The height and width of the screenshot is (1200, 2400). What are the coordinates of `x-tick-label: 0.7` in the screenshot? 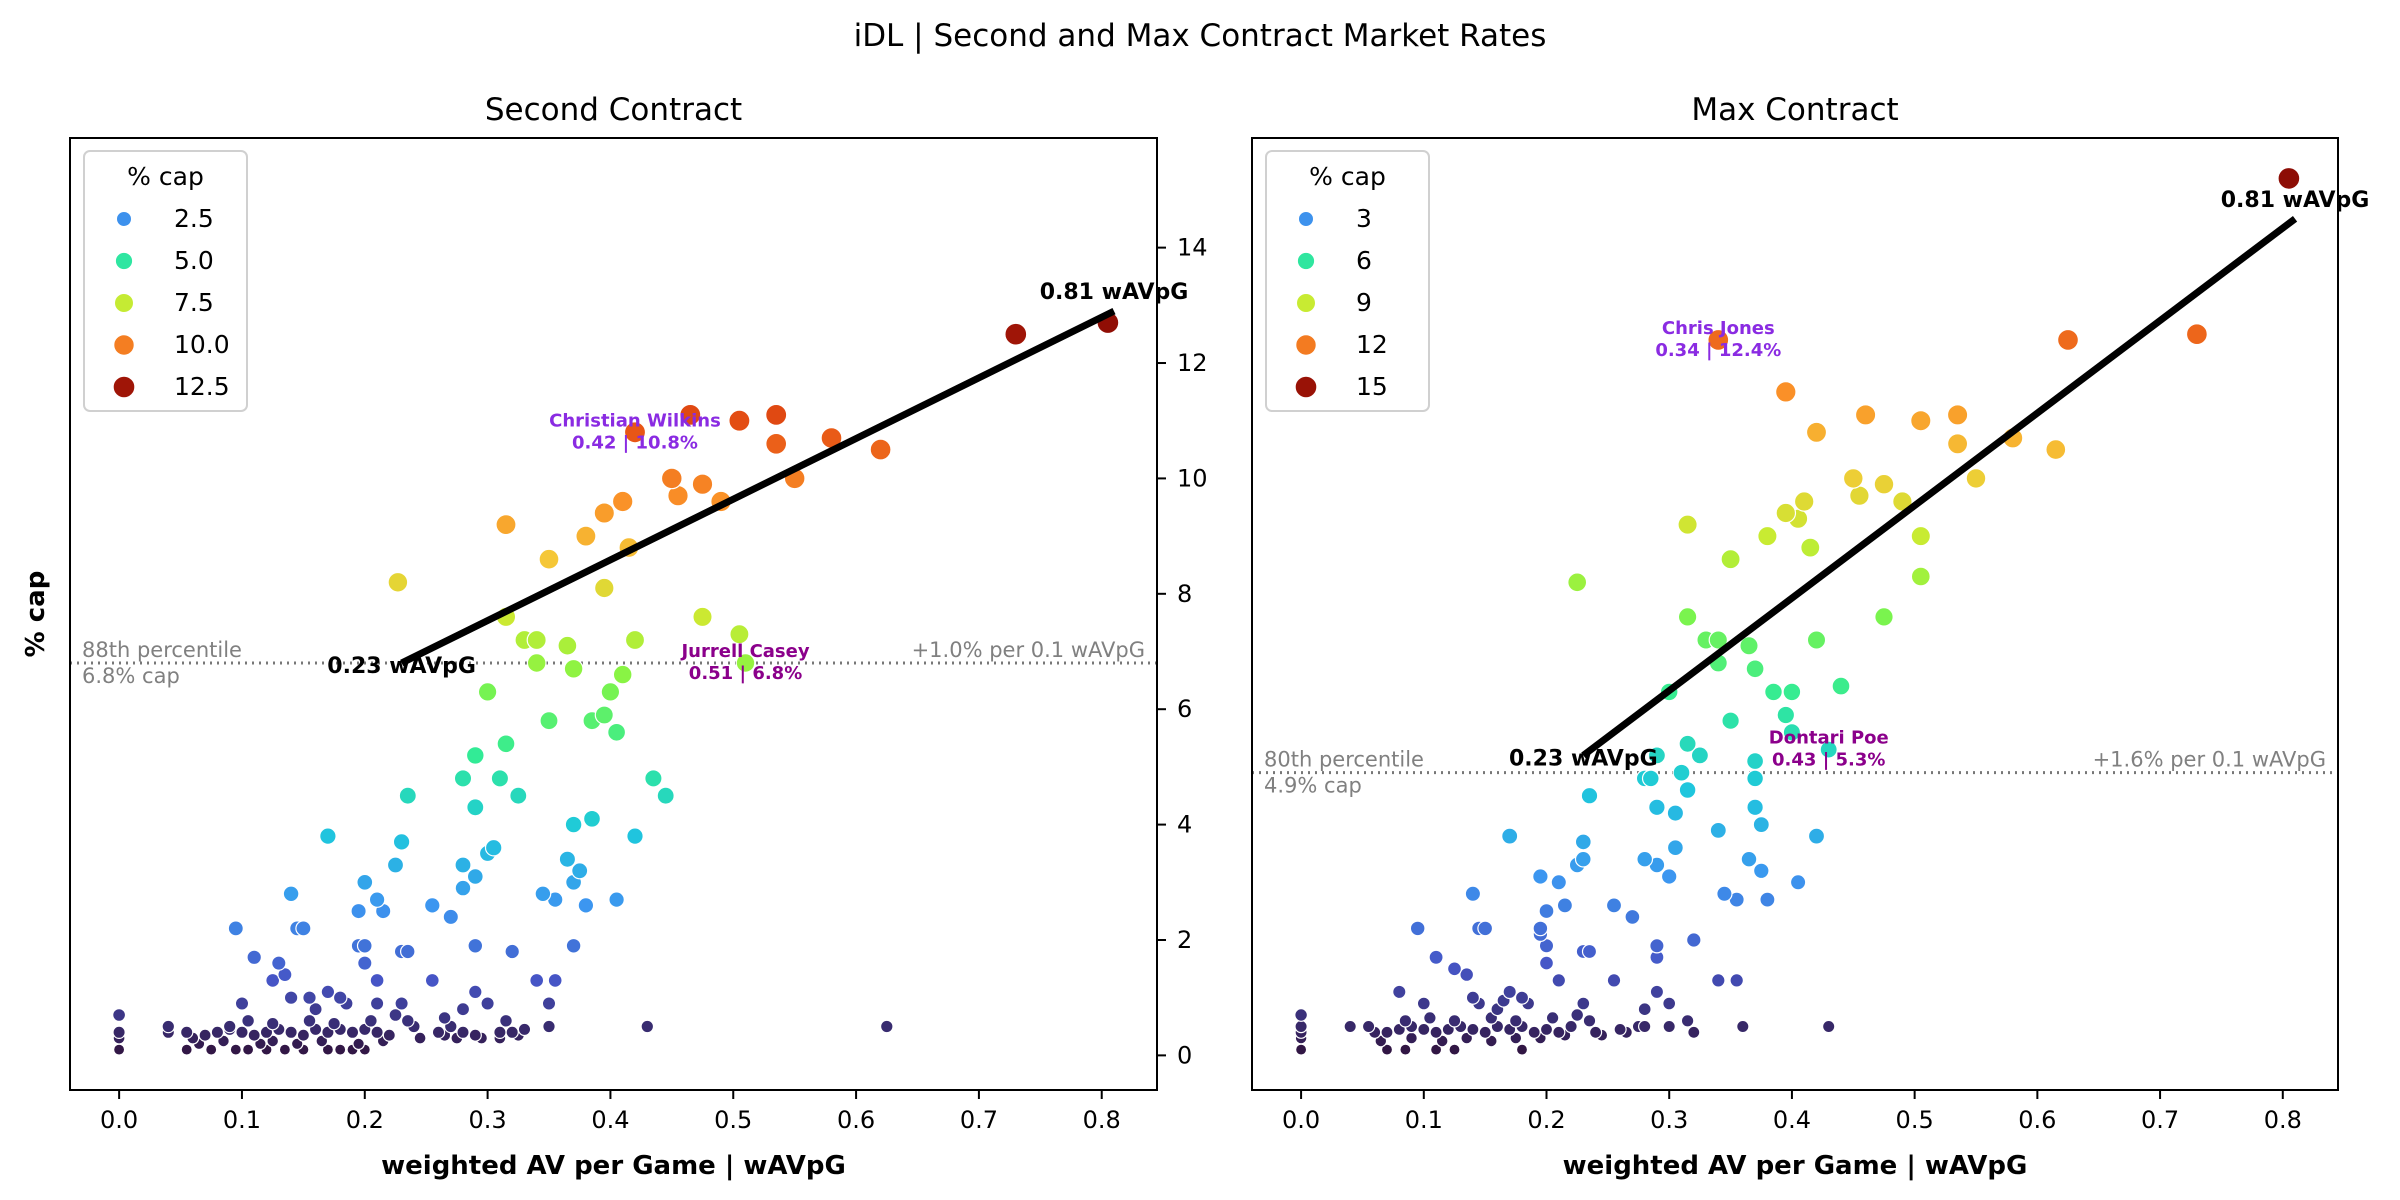 It's located at (2160, 1120).